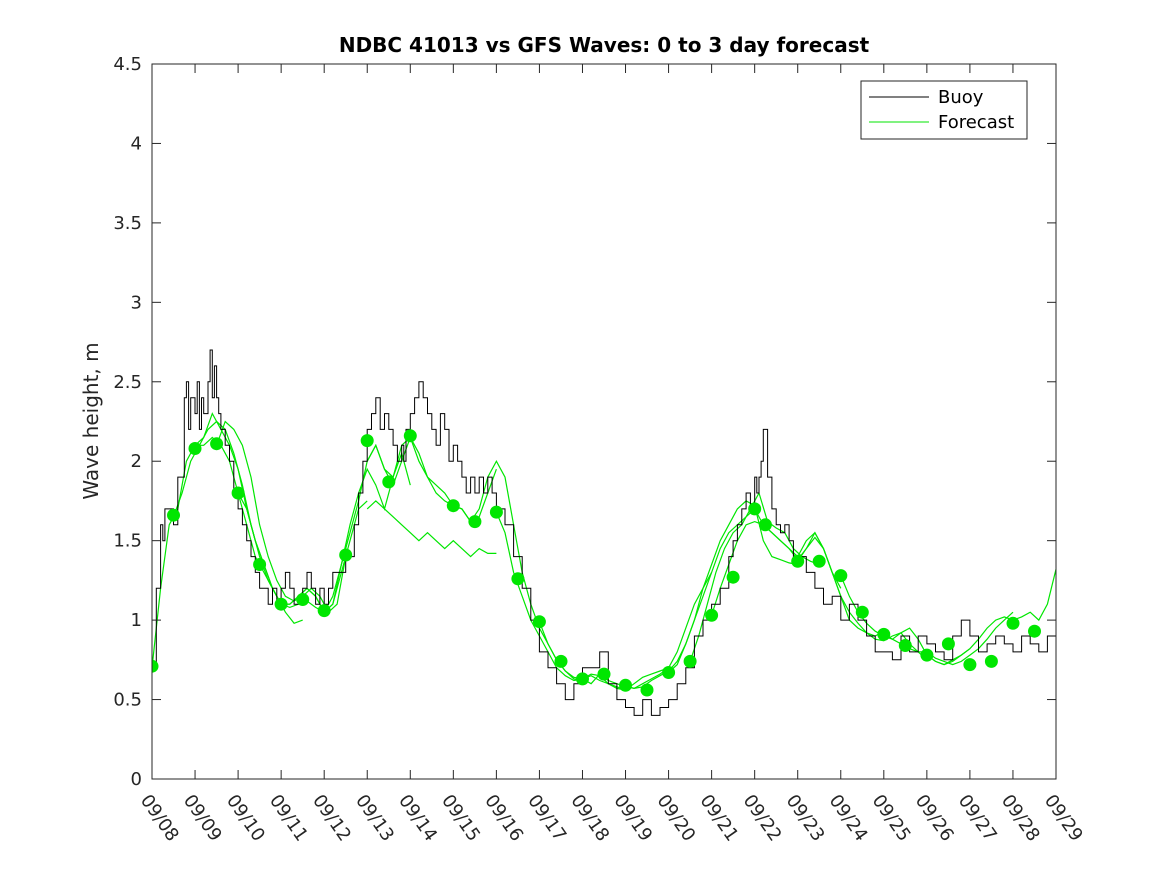  Describe the element at coordinates (961, 97) in the screenshot. I see `legend-label-buoy: Buoy` at that location.